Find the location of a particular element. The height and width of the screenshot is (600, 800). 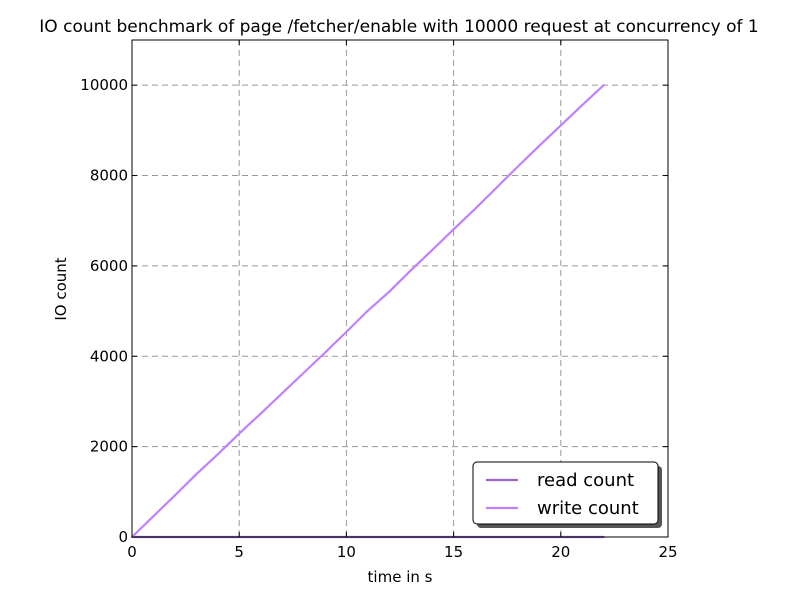

x-tick-label: 20 is located at coordinates (560, 552).